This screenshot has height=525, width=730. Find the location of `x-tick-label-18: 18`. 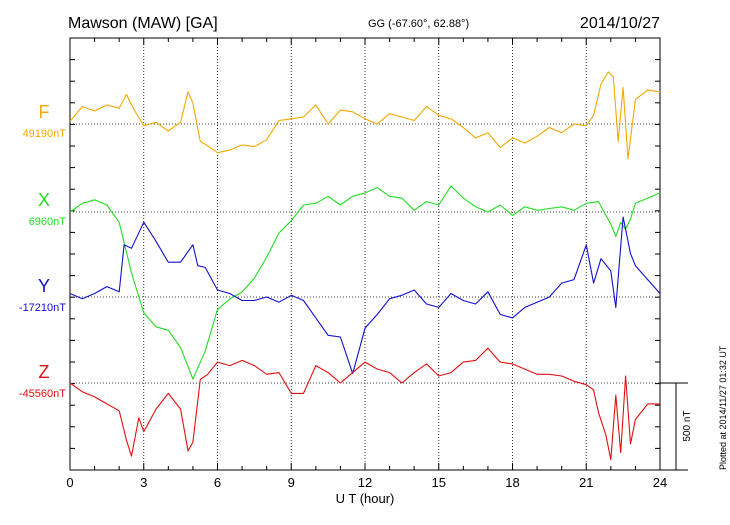

x-tick-label-18: 18 is located at coordinates (512, 482).